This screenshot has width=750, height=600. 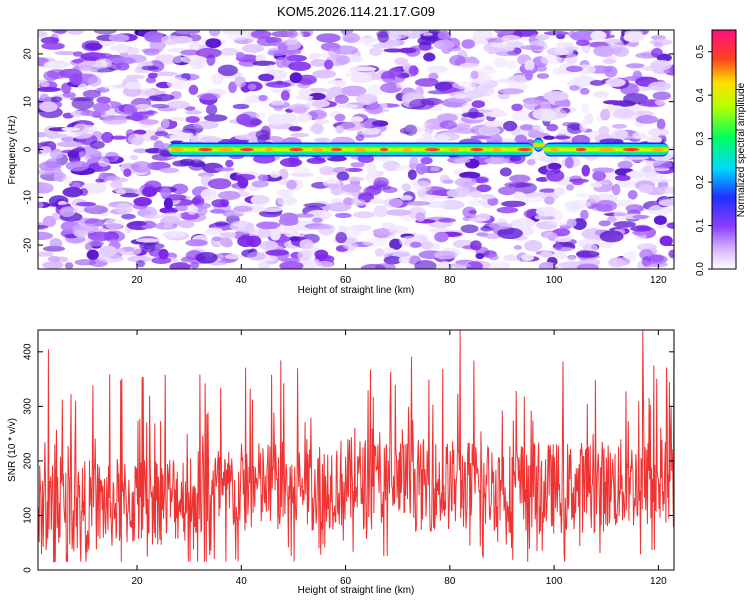 I want to click on y-tick-label: -20, so click(x=28, y=244).